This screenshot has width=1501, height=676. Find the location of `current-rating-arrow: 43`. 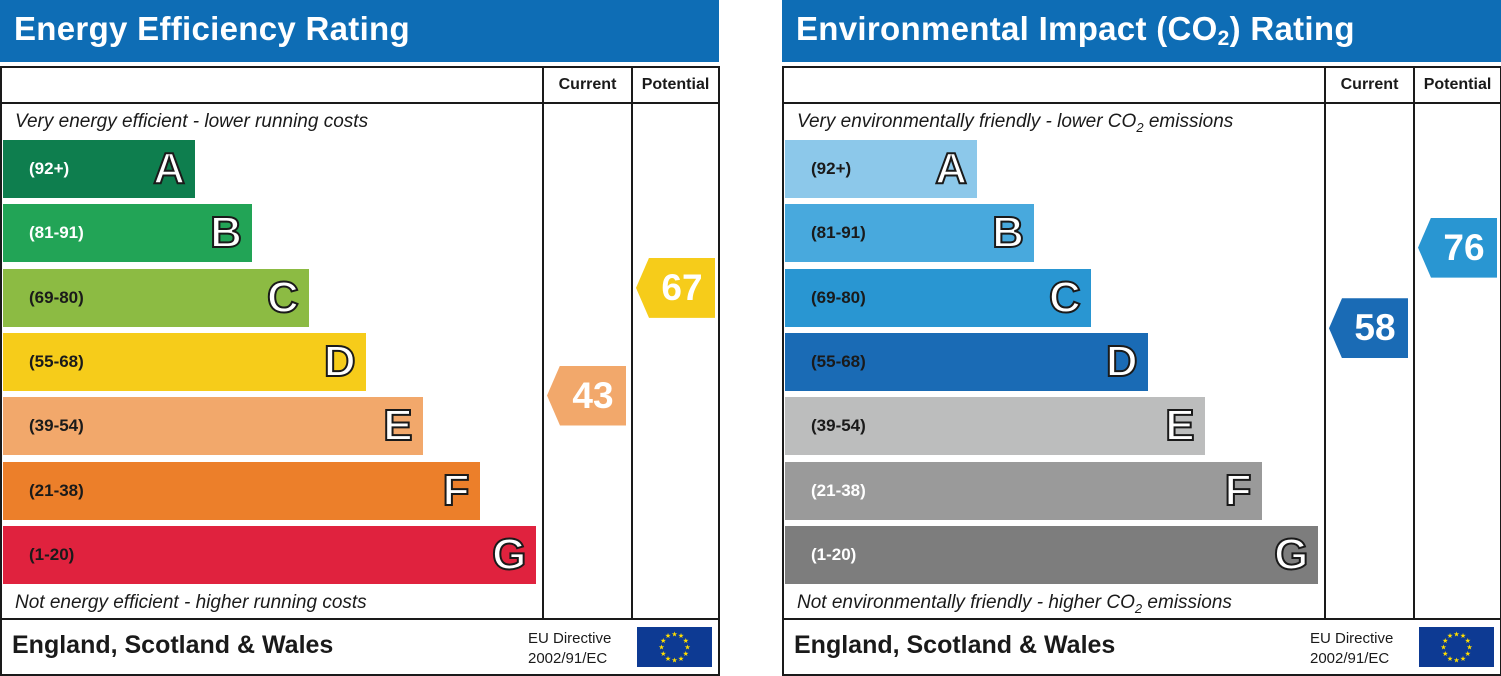

current-rating-arrow: 43 is located at coordinates (586, 395).